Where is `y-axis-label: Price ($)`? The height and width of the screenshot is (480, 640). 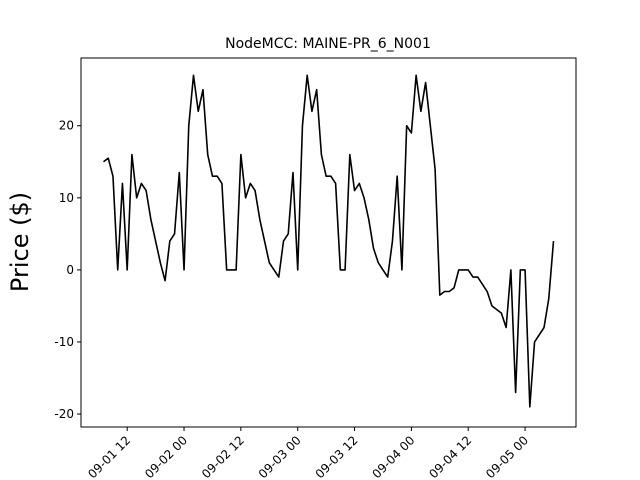 y-axis-label: Price ($) is located at coordinates (20, 242).